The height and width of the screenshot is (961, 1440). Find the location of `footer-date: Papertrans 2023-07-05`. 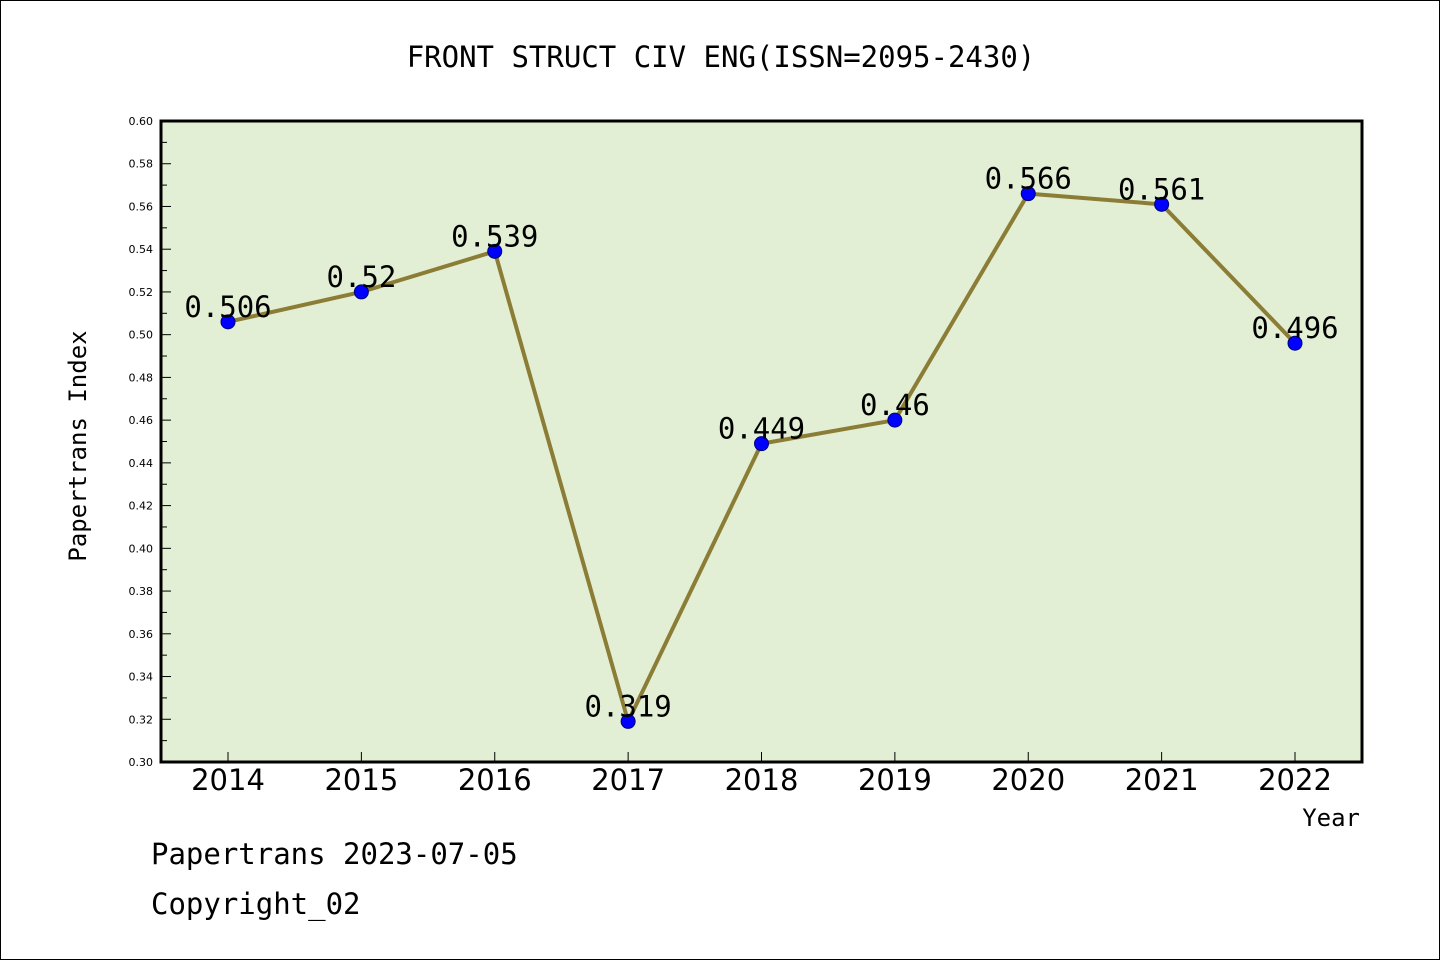

footer-date: Papertrans 2023-07-05 is located at coordinates (334, 854).